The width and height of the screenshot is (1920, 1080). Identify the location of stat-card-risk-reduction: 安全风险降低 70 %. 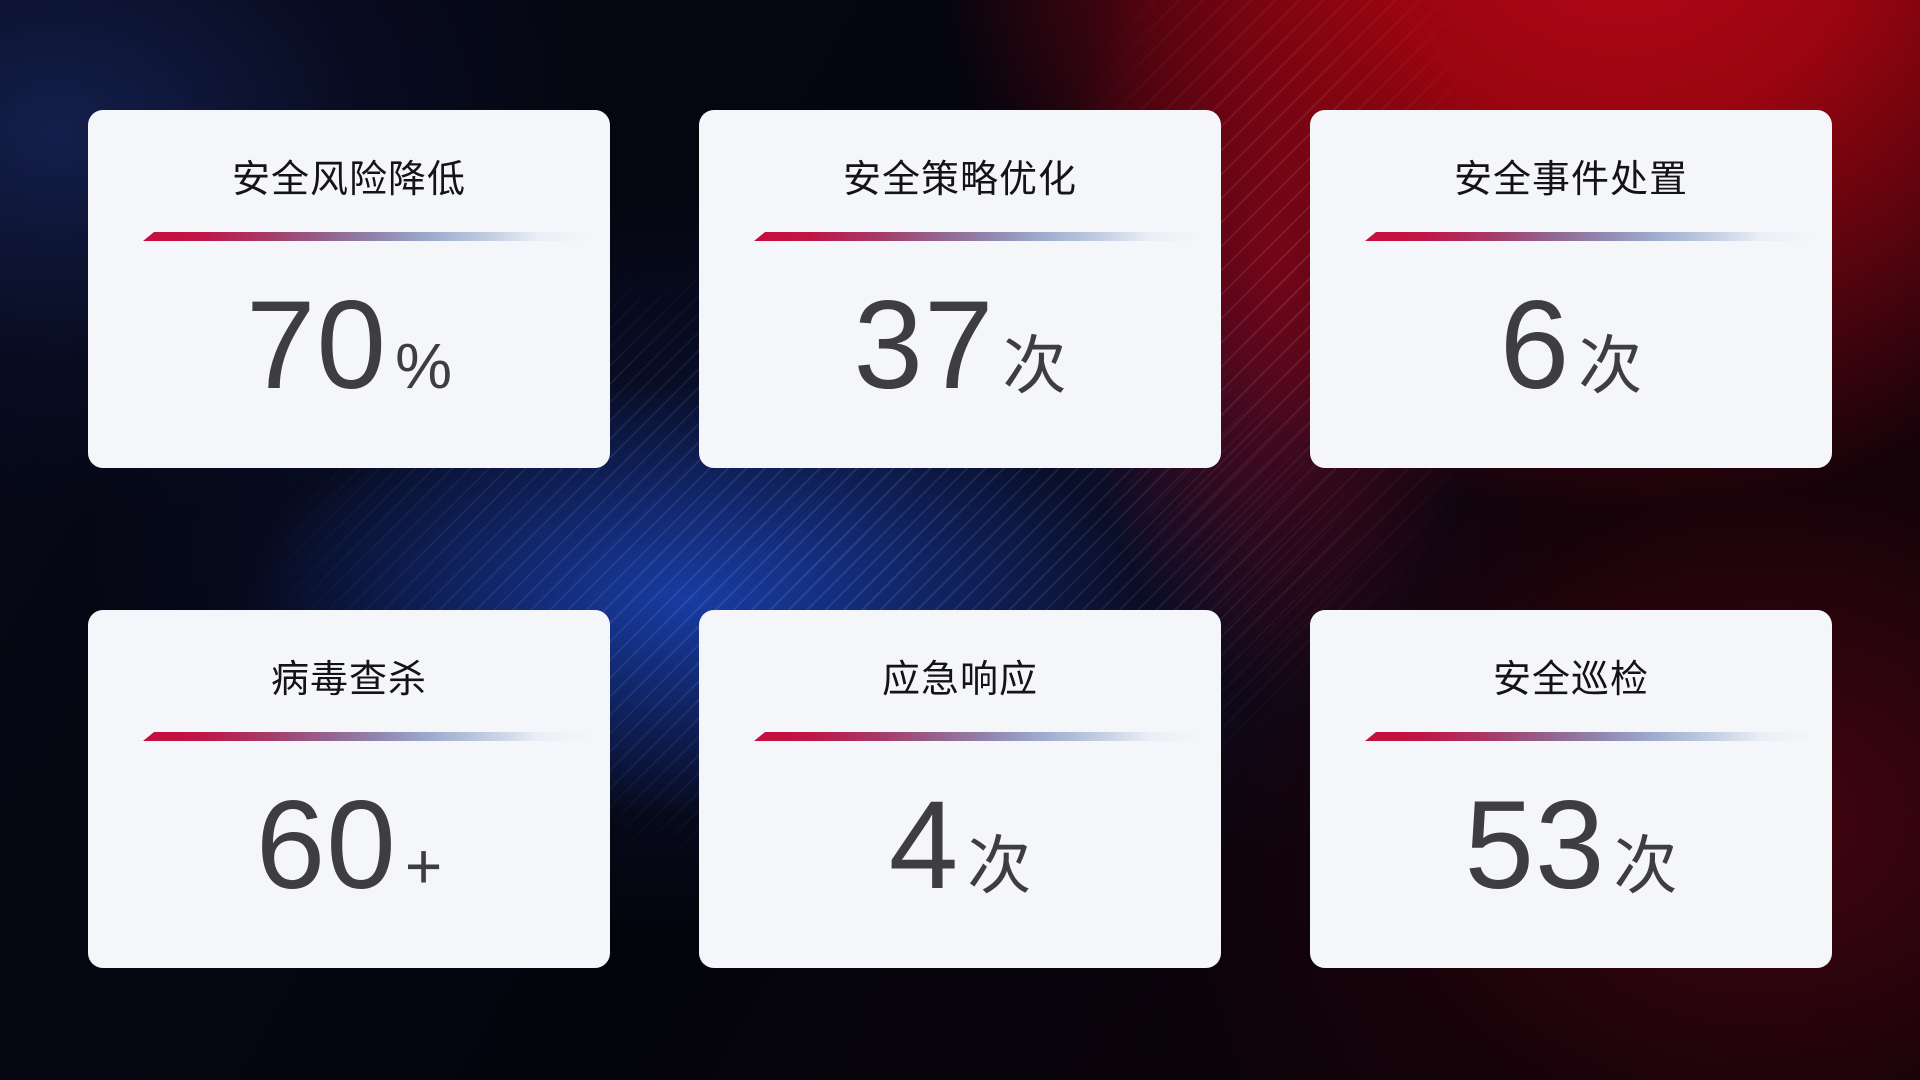
(349, 289).